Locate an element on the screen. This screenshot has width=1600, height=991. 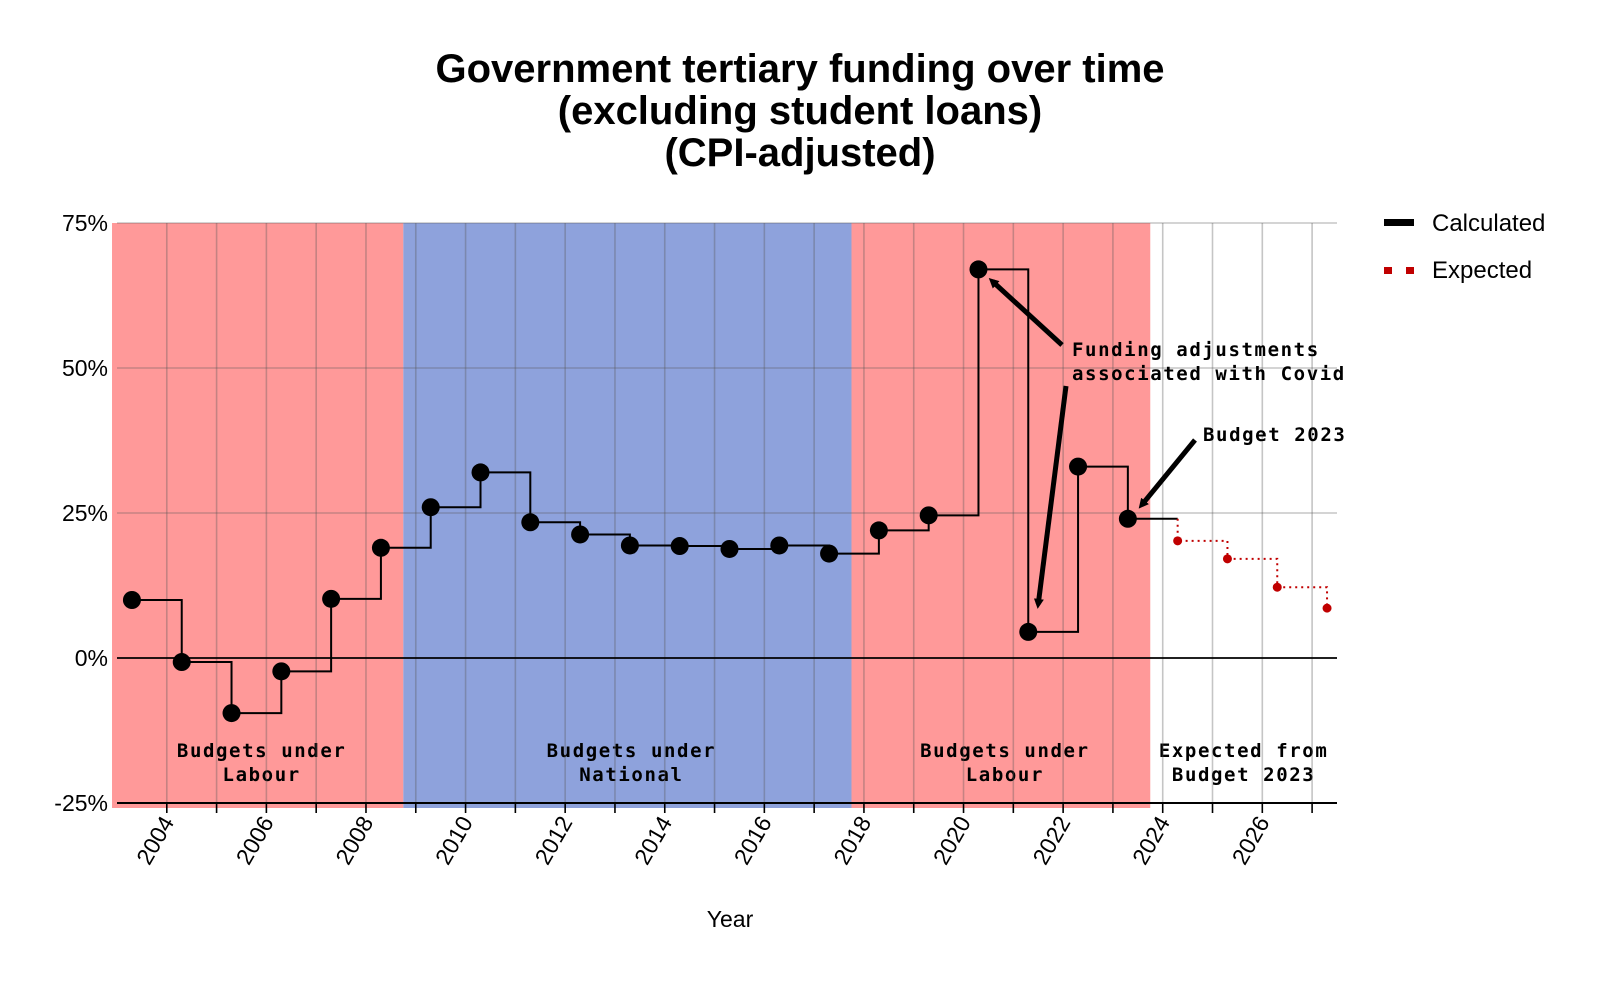
x-tick-label-10: 2024 is located at coordinates (1151, 839).